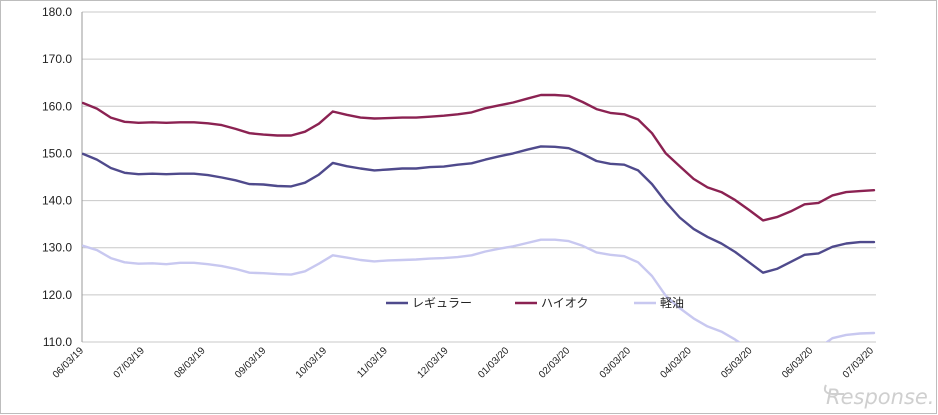 This screenshot has width=938, height=415. What do you see at coordinates (565, 303) in the screenshot?
I see `legend-label: ハイオク` at bounding box center [565, 303].